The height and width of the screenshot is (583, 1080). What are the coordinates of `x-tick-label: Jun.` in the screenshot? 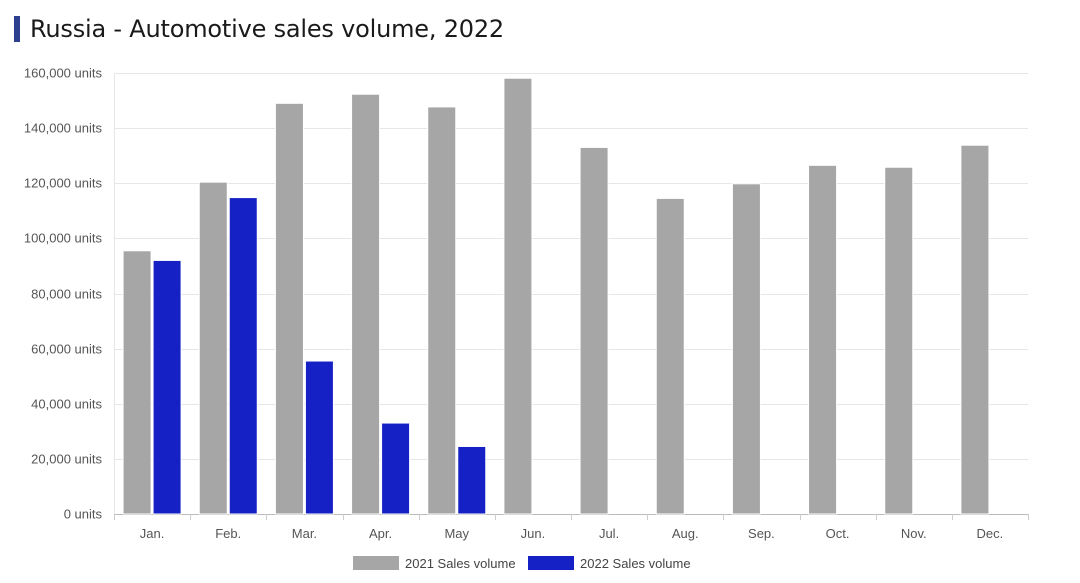 It's located at (533, 533).